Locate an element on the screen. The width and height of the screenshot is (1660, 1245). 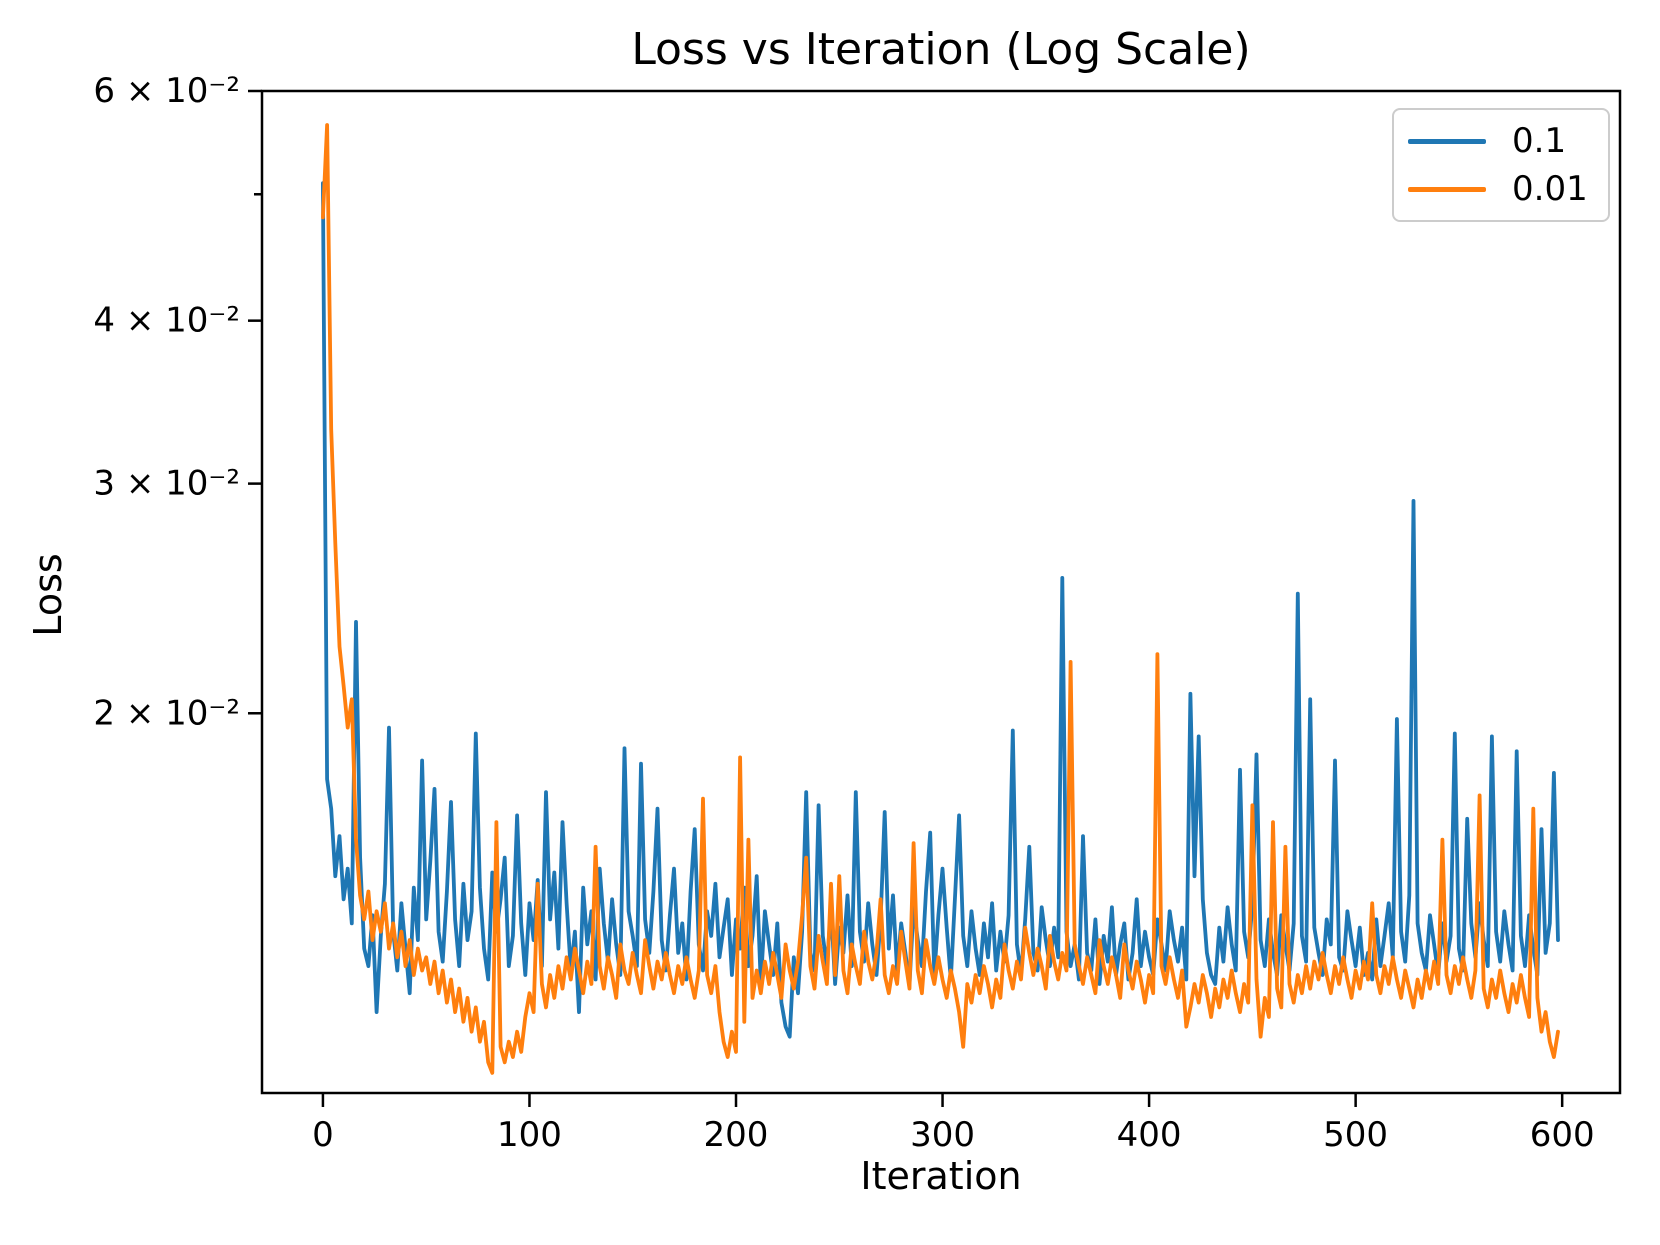
legend: 0.1 0.01 is located at coordinates (1501, 165).